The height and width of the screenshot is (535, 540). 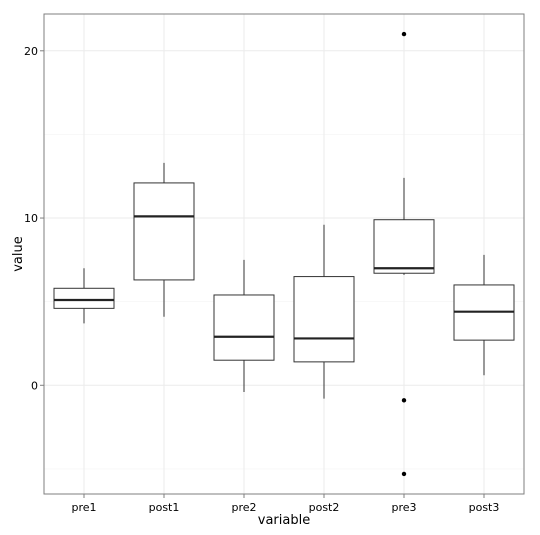 I want to click on x-tick-label: post1, so click(x=164, y=507).